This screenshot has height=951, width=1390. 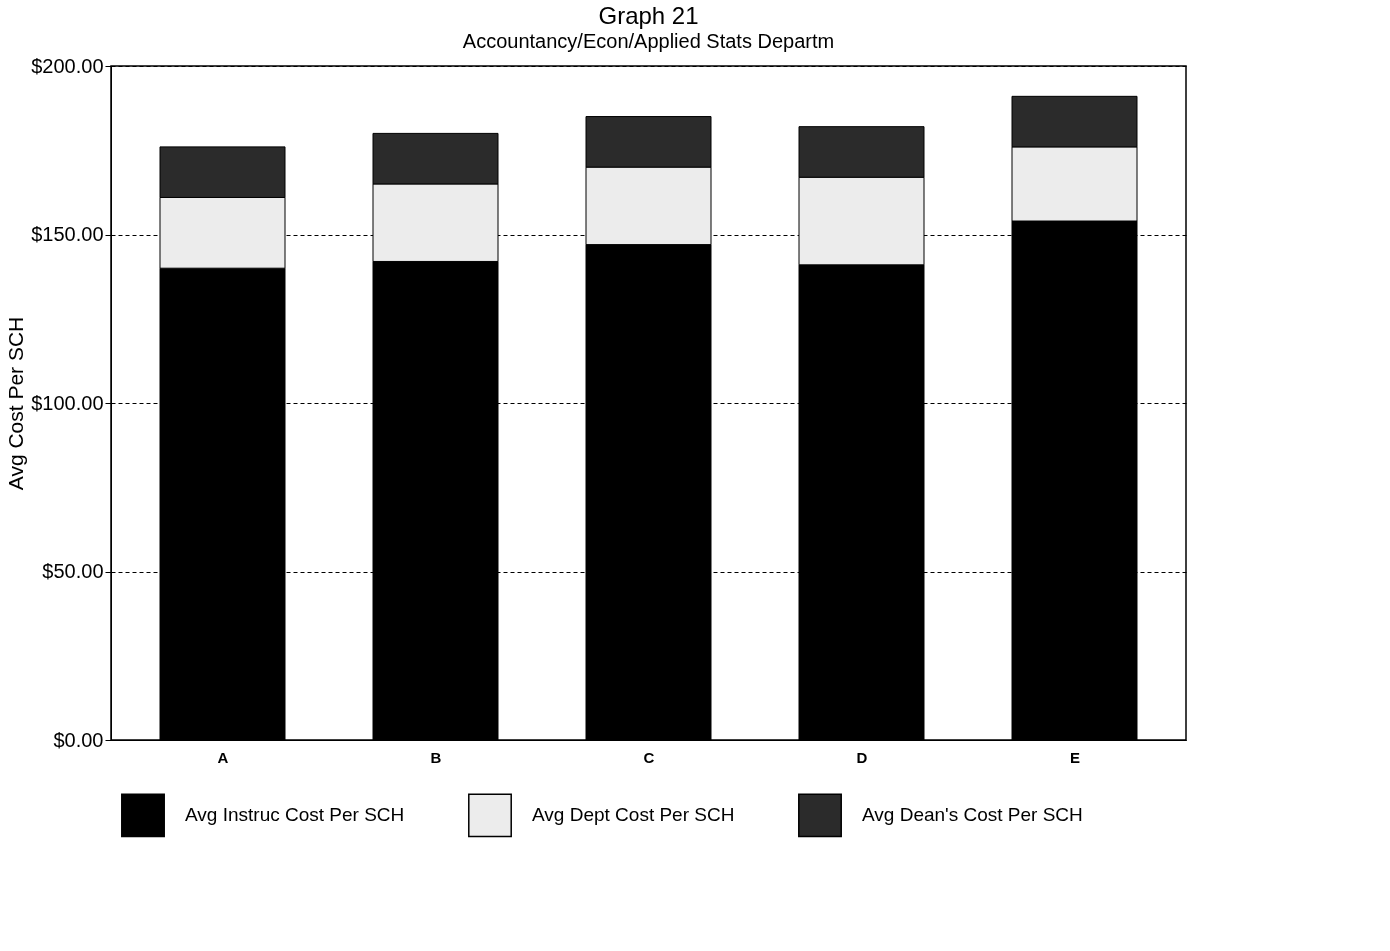 What do you see at coordinates (73, 571) in the screenshot?
I see `y-tick-label: $50.00` at bounding box center [73, 571].